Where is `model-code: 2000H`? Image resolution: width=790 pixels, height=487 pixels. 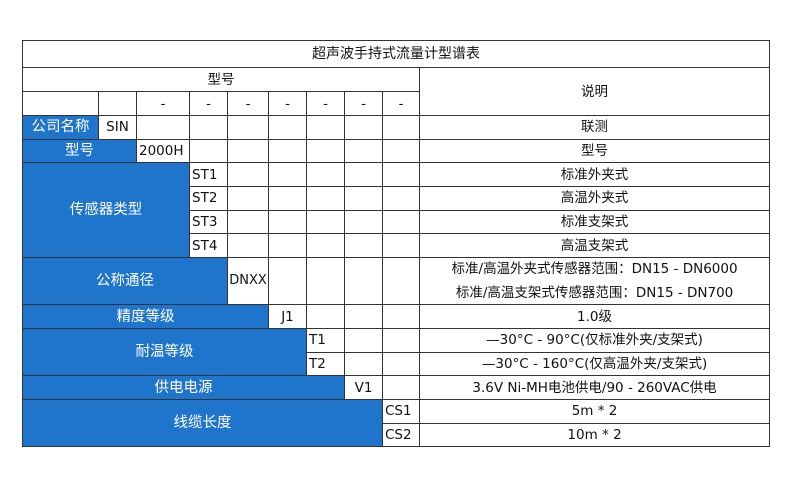
model-code: 2000H is located at coordinates (163, 151).